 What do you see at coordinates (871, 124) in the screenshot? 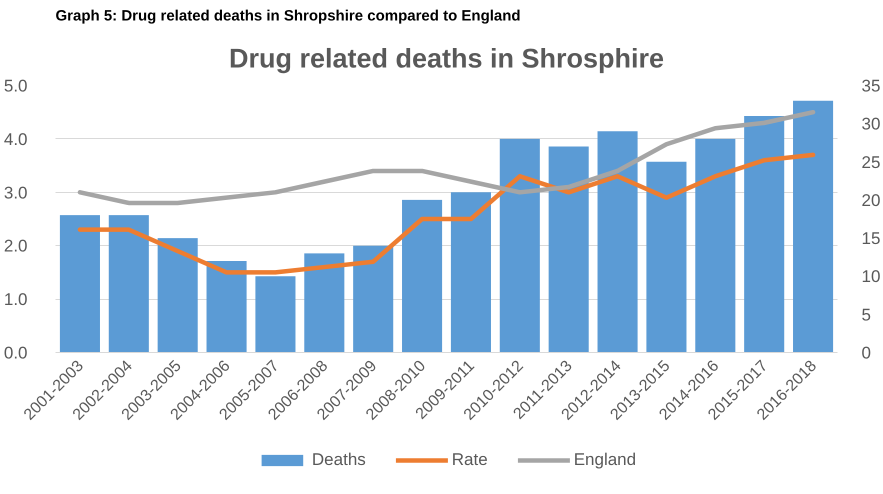
I see `y2-tick-label: 30` at bounding box center [871, 124].